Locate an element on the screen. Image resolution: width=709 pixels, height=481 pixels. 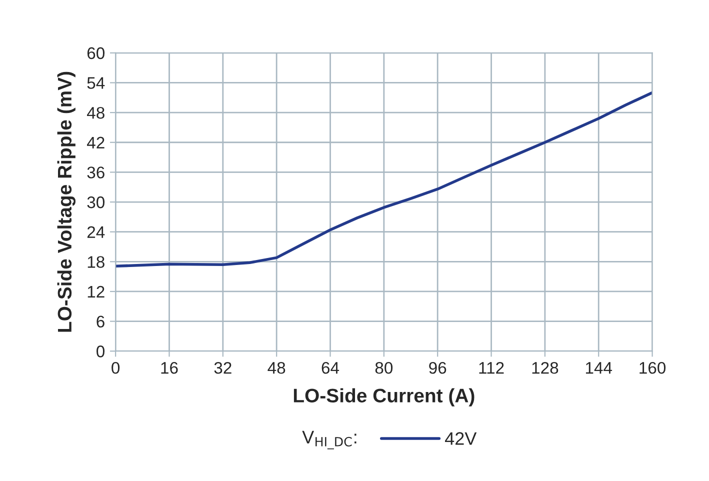
x-tick-label: 32 is located at coordinates (223, 368).